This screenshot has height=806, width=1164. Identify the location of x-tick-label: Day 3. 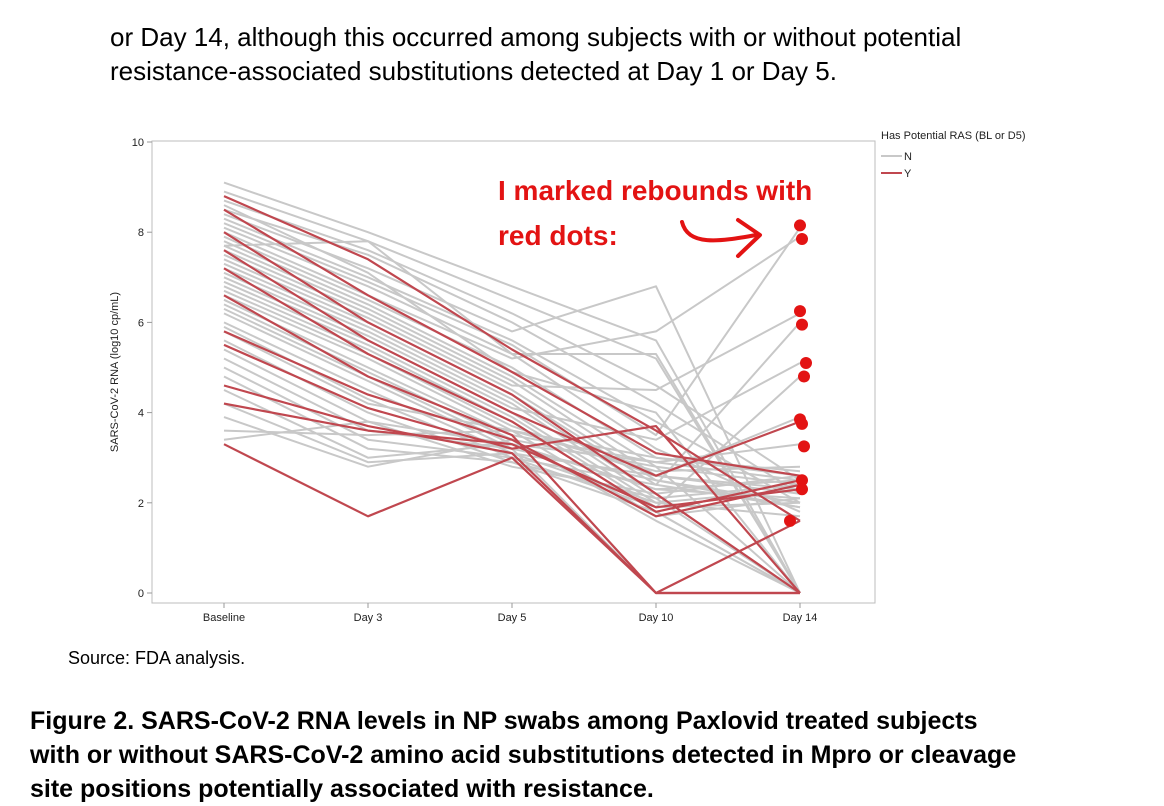
(368, 618).